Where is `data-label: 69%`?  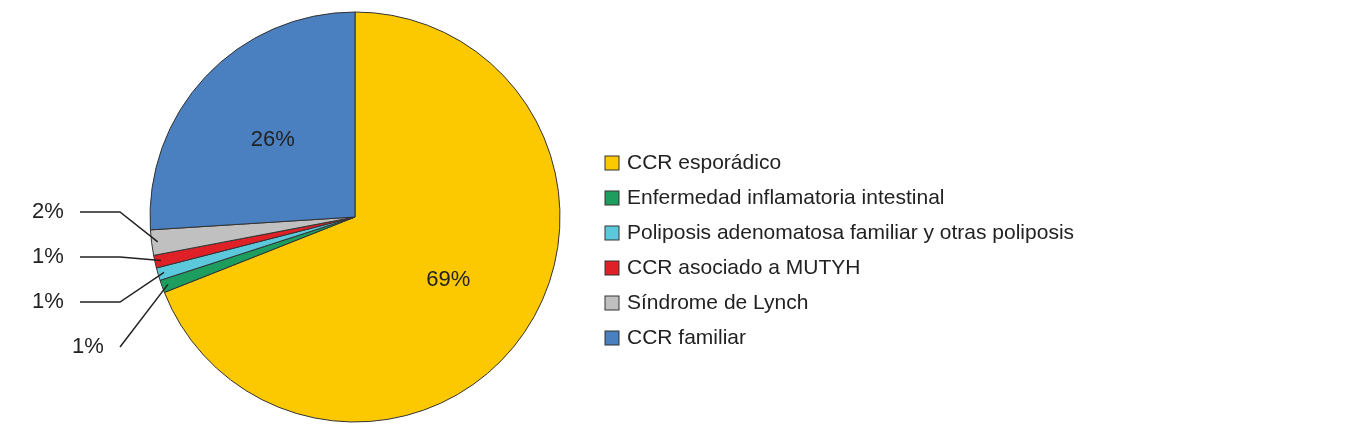 data-label: 69% is located at coordinates (448, 279).